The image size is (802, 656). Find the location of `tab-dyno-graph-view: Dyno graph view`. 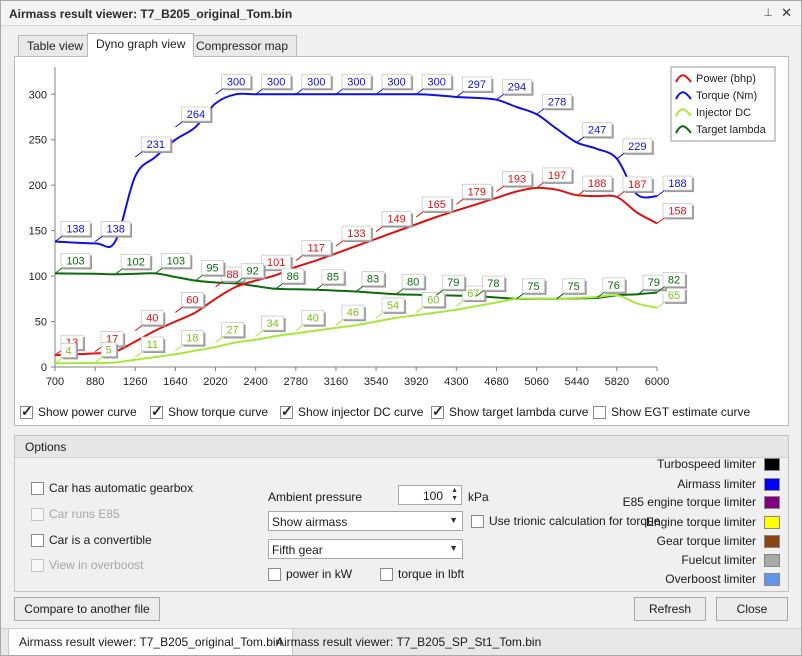

tab-dyno-graph-view: Dyno graph view is located at coordinates (141, 45).